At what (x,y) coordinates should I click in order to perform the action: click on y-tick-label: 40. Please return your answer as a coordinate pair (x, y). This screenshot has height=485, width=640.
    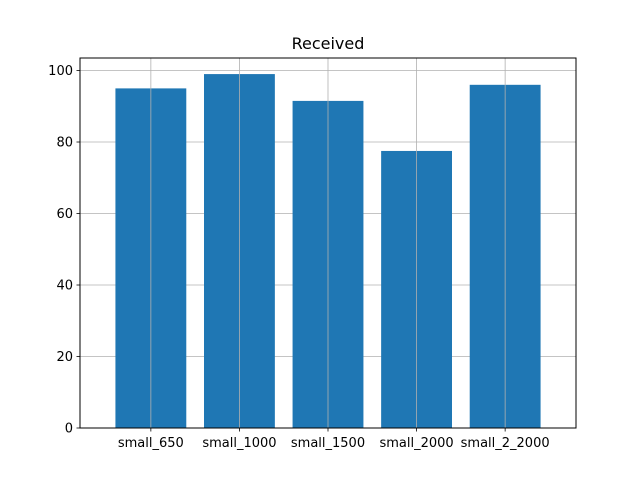
    Looking at the image, I should click on (64, 286).